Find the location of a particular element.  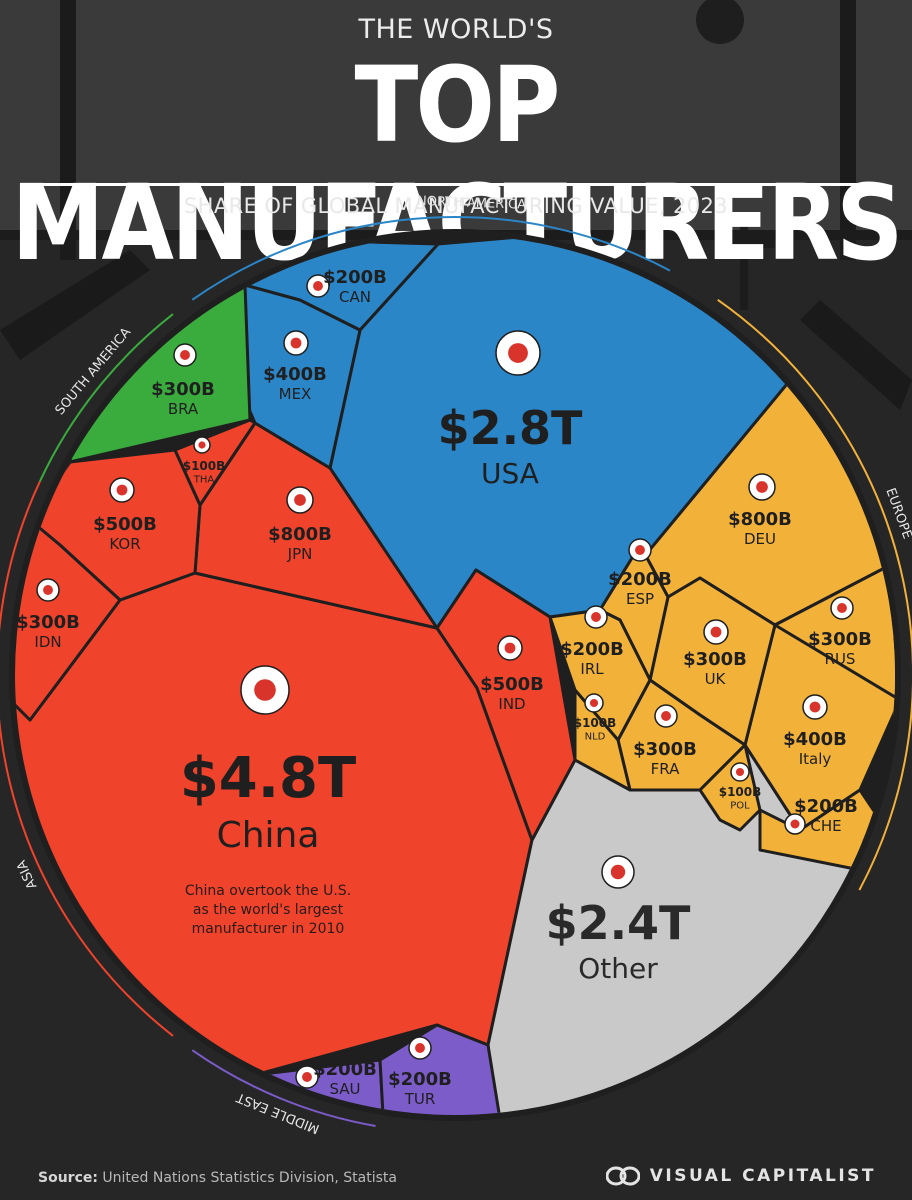

value-label-idn: $300B is located at coordinates (48, 622).